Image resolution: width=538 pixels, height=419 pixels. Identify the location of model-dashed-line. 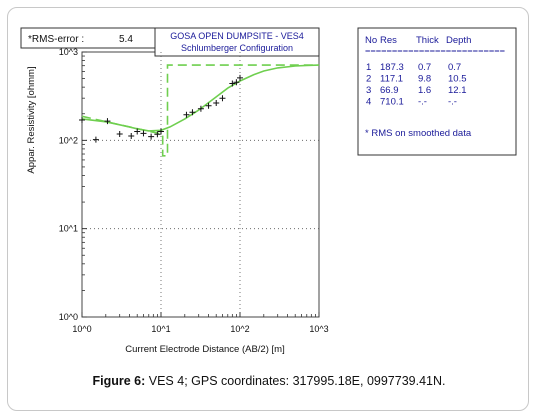
(200, 110).